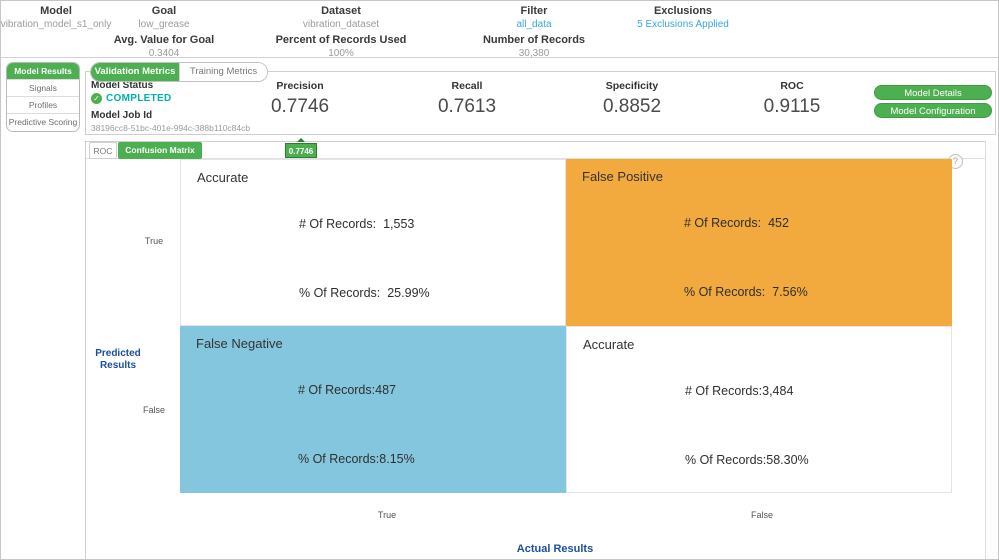 The image size is (999, 560). I want to click on specificity-value: 0.8852, so click(632, 106).